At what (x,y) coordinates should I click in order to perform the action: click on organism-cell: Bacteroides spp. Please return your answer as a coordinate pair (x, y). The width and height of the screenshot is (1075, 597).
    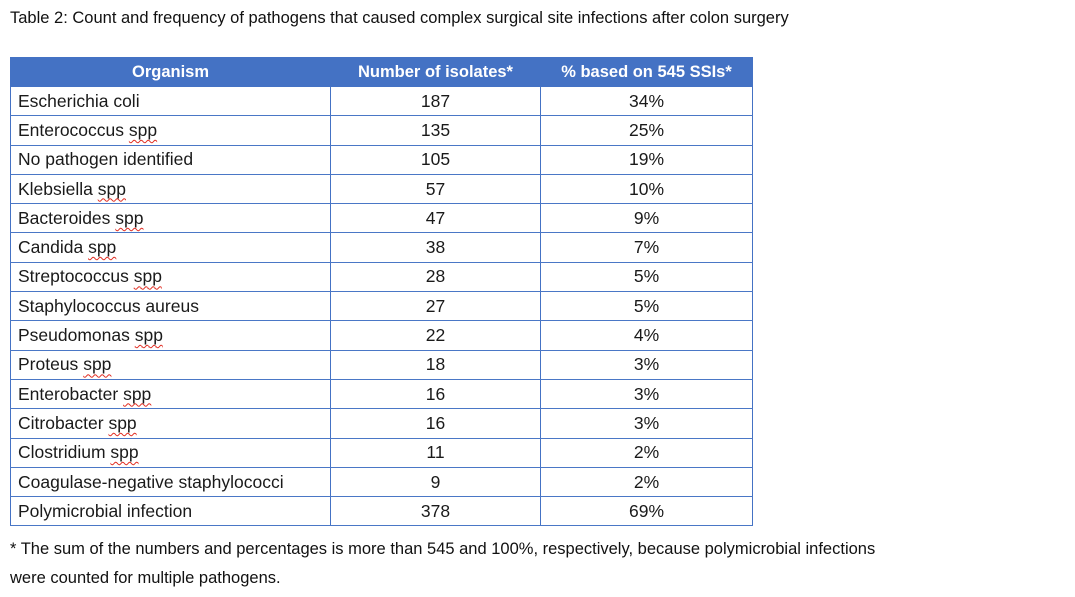
    Looking at the image, I should click on (170, 218).